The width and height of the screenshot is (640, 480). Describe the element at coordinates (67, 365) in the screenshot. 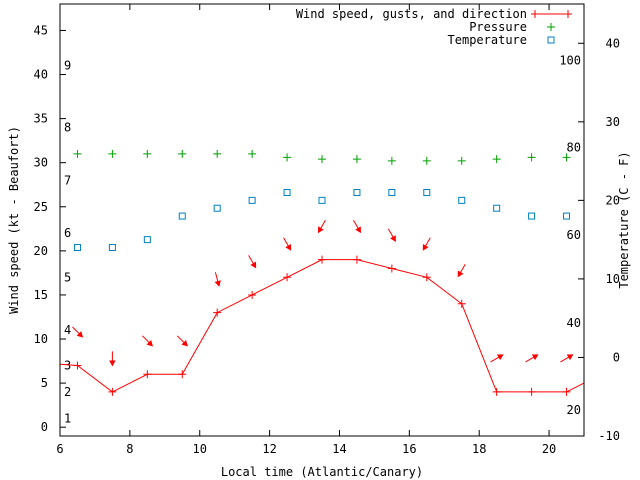

I see `beaufort-label: 3` at that location.